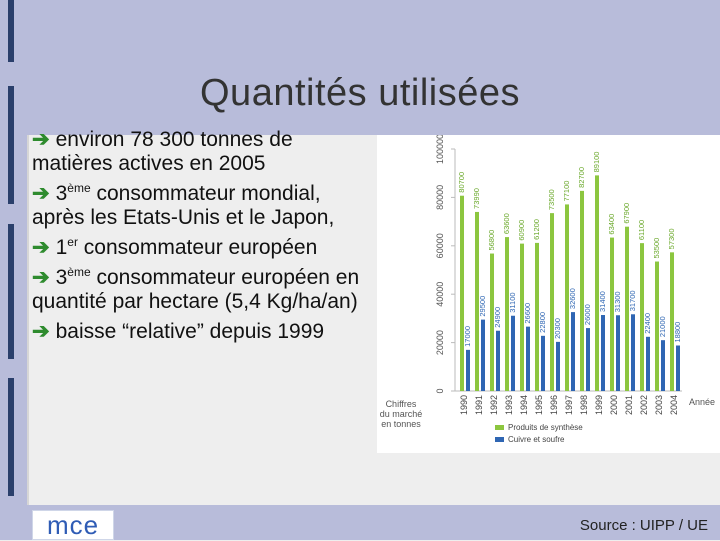 The width and height of the screenshot is (720, 541). Describe the element at coordinates (581, 177) in the screenshot. I see `data-label-synthese: 82700` at that location.